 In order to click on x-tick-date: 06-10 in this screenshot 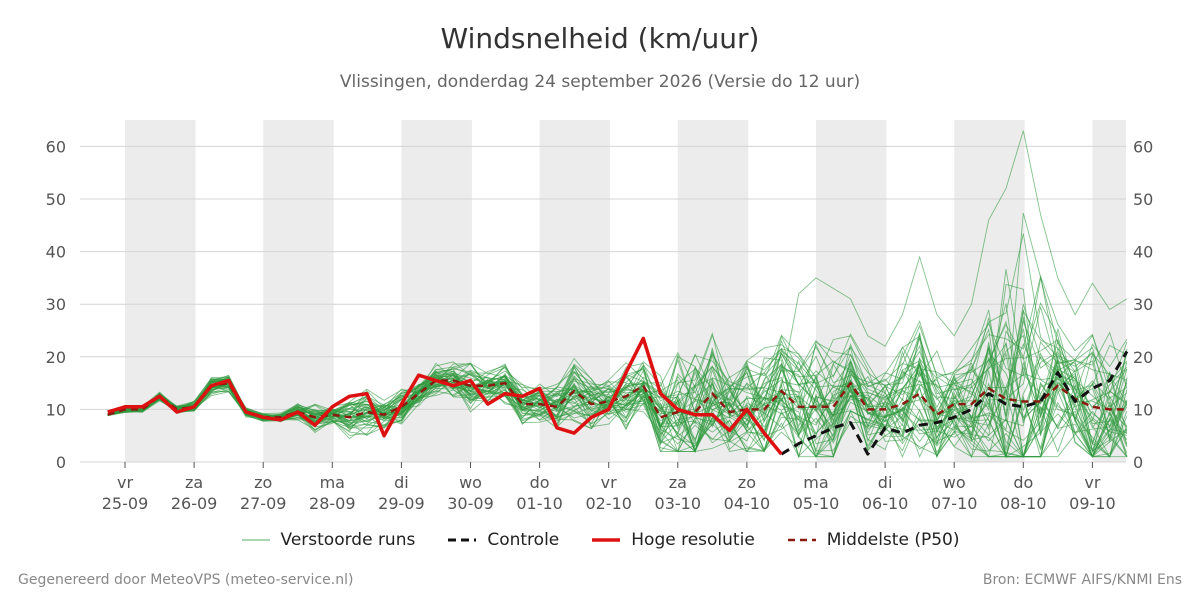, I will do `click(885, 503)`.